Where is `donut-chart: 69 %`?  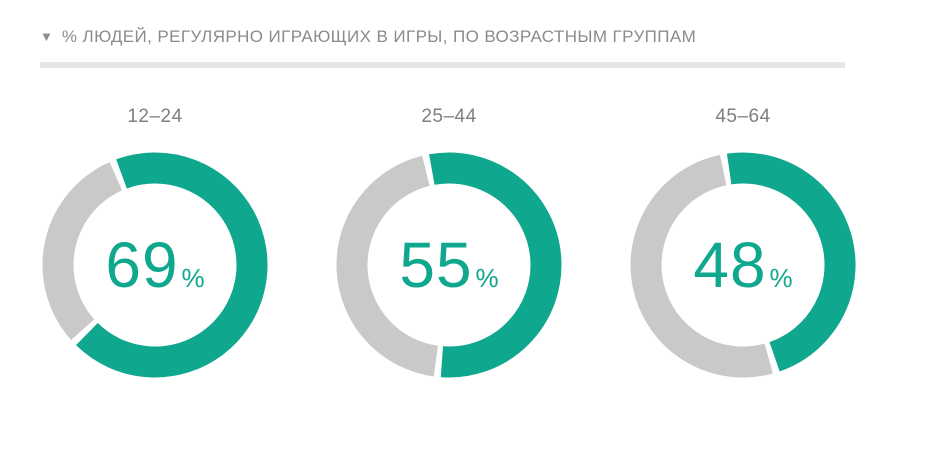
donut-chart: 69 % is located at coordinates (155, 265).